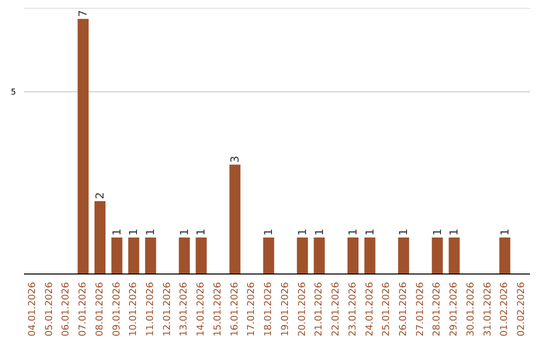  Describe the element at coordinates (420, 309) in the screenshot. I see `x-tick-label: 27.01.2026` at that location.